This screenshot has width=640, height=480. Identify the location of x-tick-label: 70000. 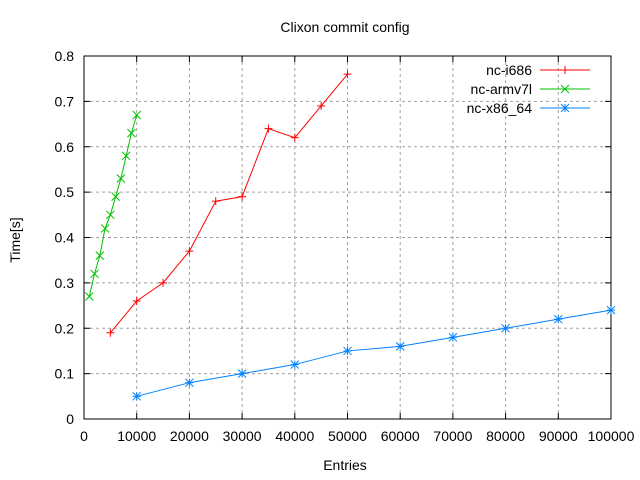
(452, 436).